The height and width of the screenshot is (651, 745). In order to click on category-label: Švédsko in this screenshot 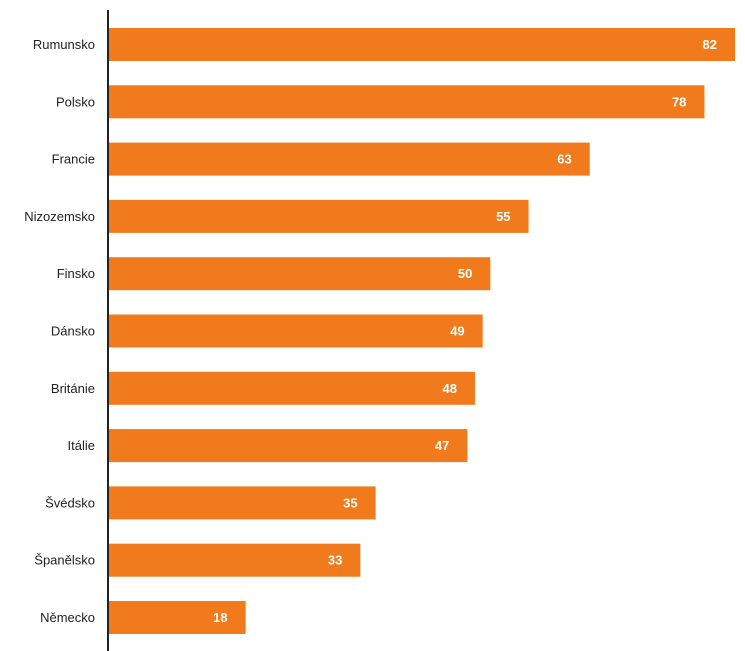, I will do `click(70, 502)`.